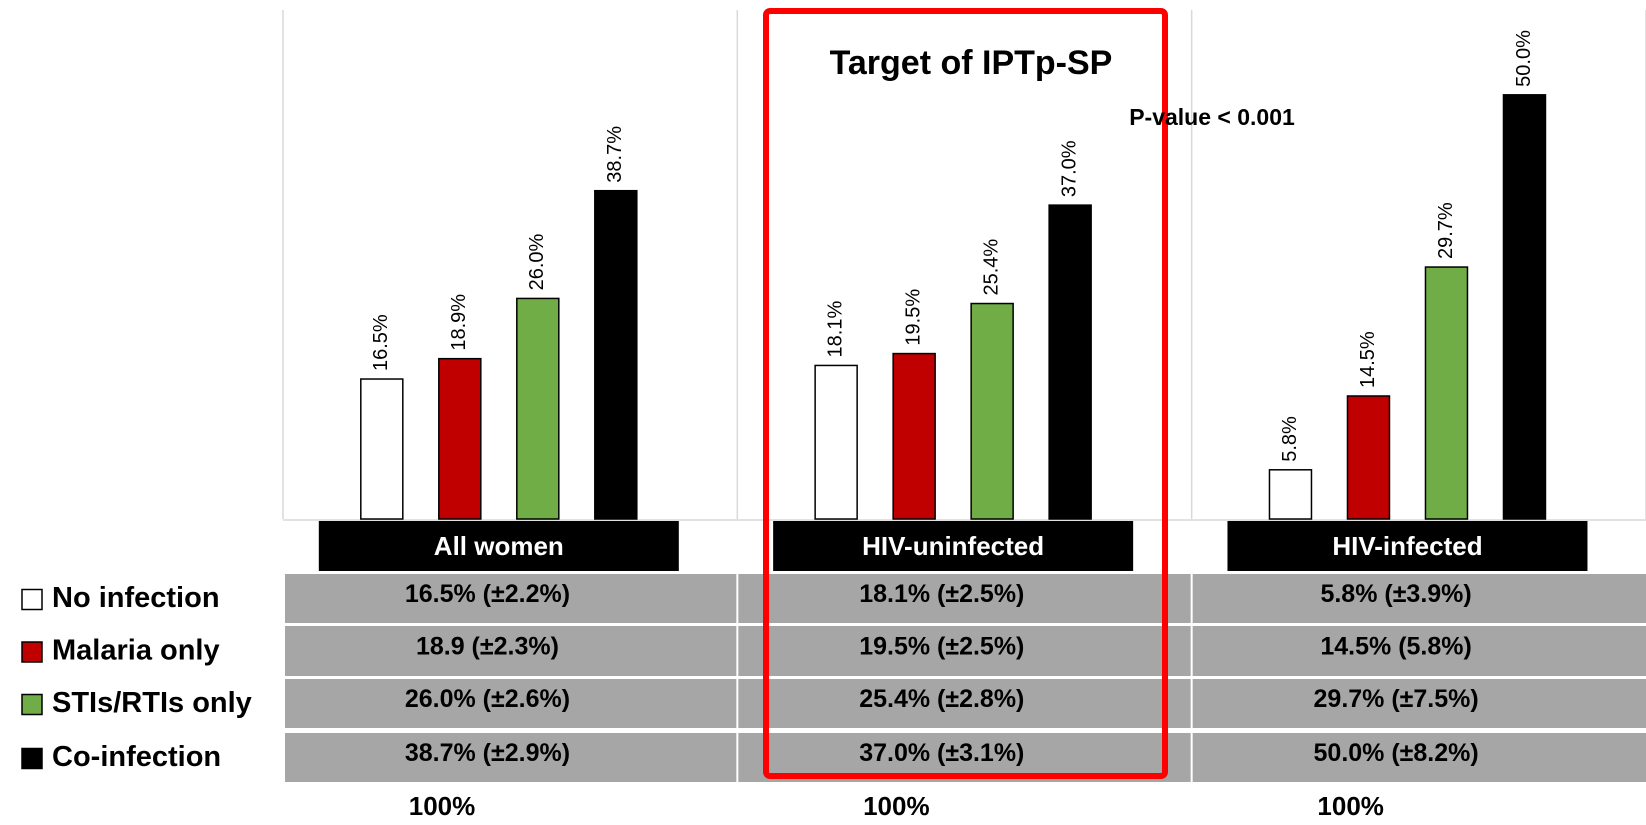 This screenshot has height=825, width=1646. What do you see at coordinates (1368, 359) in the screenshot?
I see `value-label: 14.5%` at bounding box center [1368, 359].